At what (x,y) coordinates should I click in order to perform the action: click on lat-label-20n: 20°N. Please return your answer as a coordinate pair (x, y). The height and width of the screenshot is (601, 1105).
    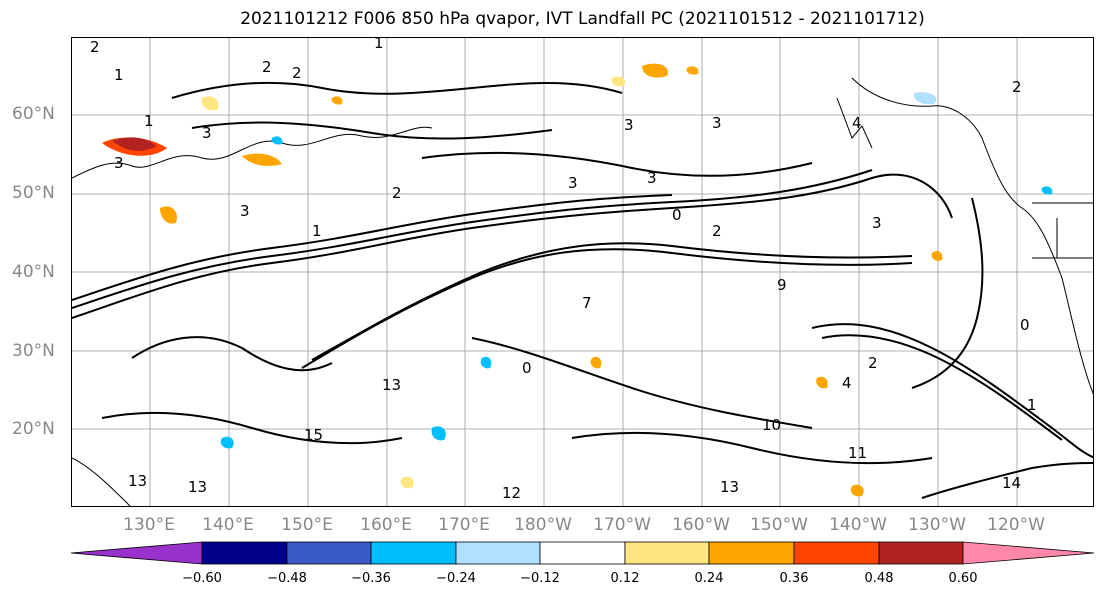
    Looking at the image, I should click on (33, 429).